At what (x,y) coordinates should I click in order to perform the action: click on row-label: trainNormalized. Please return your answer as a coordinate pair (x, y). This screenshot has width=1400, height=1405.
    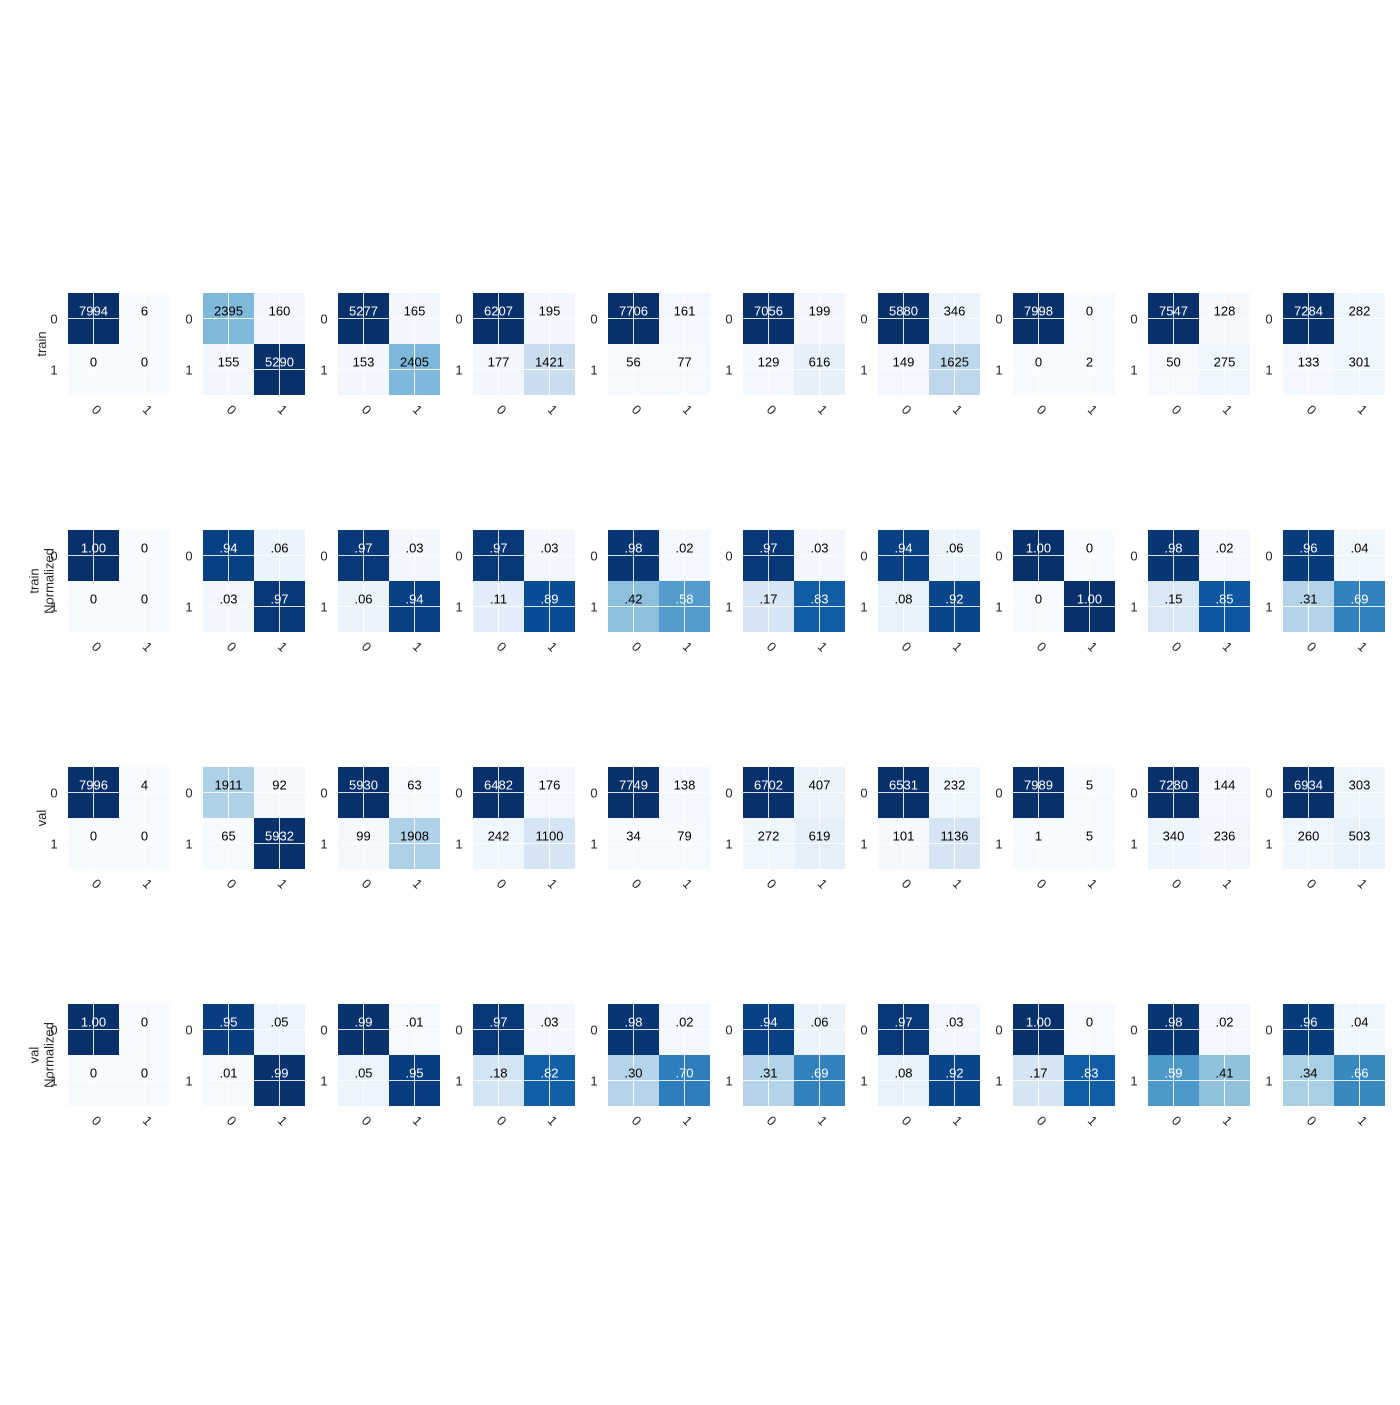
    Looking at the image, I should click on (42, 581).